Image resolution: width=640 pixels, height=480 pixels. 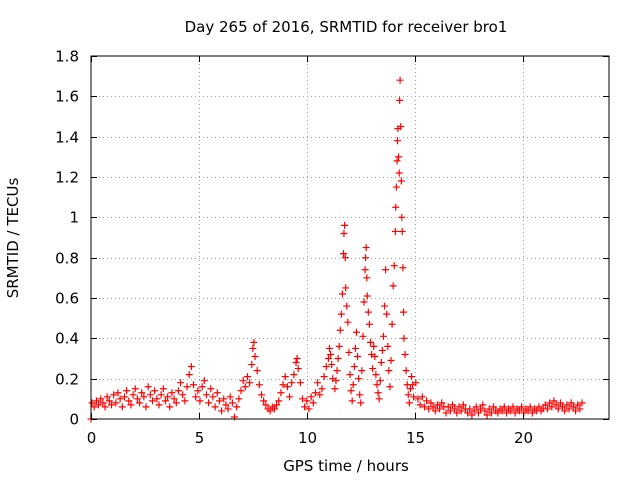 I want to click on x-tick-label: 5, so click(x=200, y=438).